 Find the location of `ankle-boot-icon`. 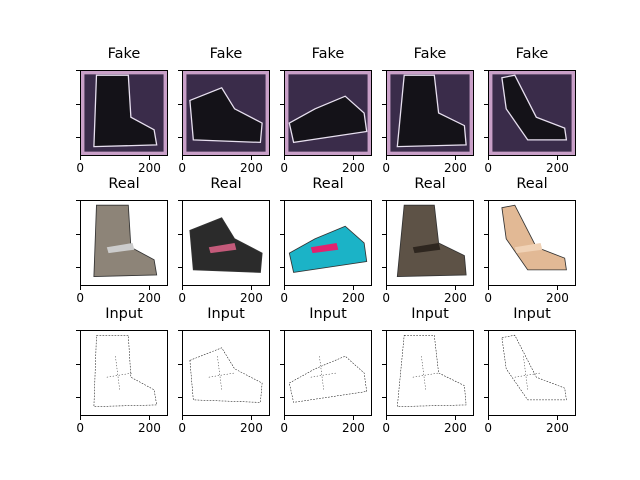

ankle-boot-icon is located at coordinates (226, 113).